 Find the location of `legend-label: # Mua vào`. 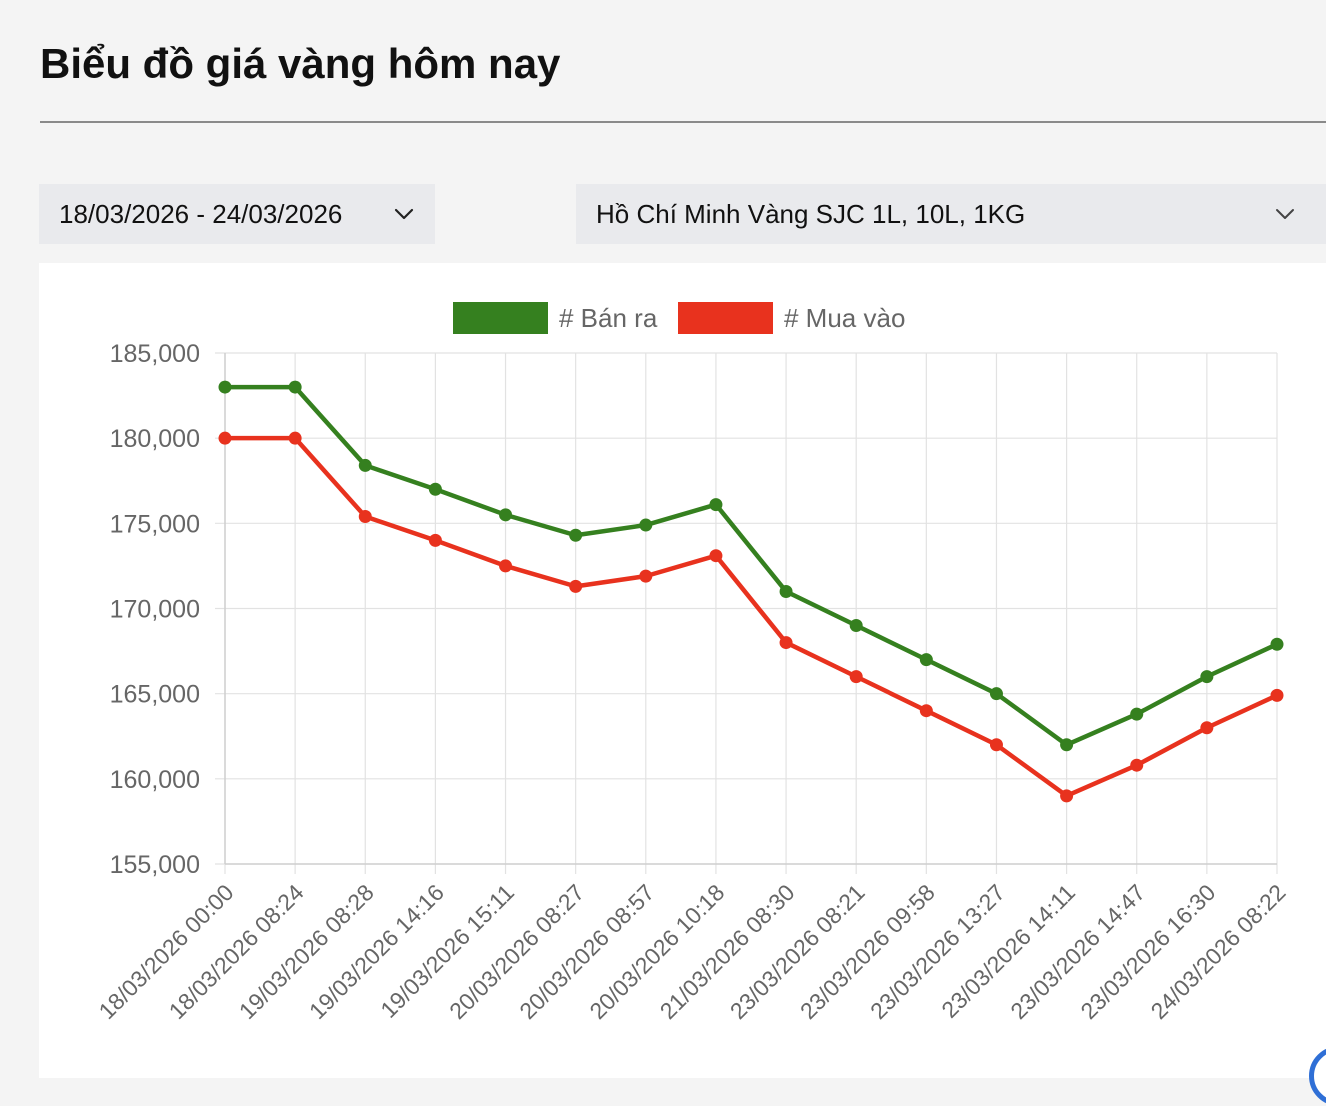

legend-label: # Mua vào is located at coordinates (844, 318).